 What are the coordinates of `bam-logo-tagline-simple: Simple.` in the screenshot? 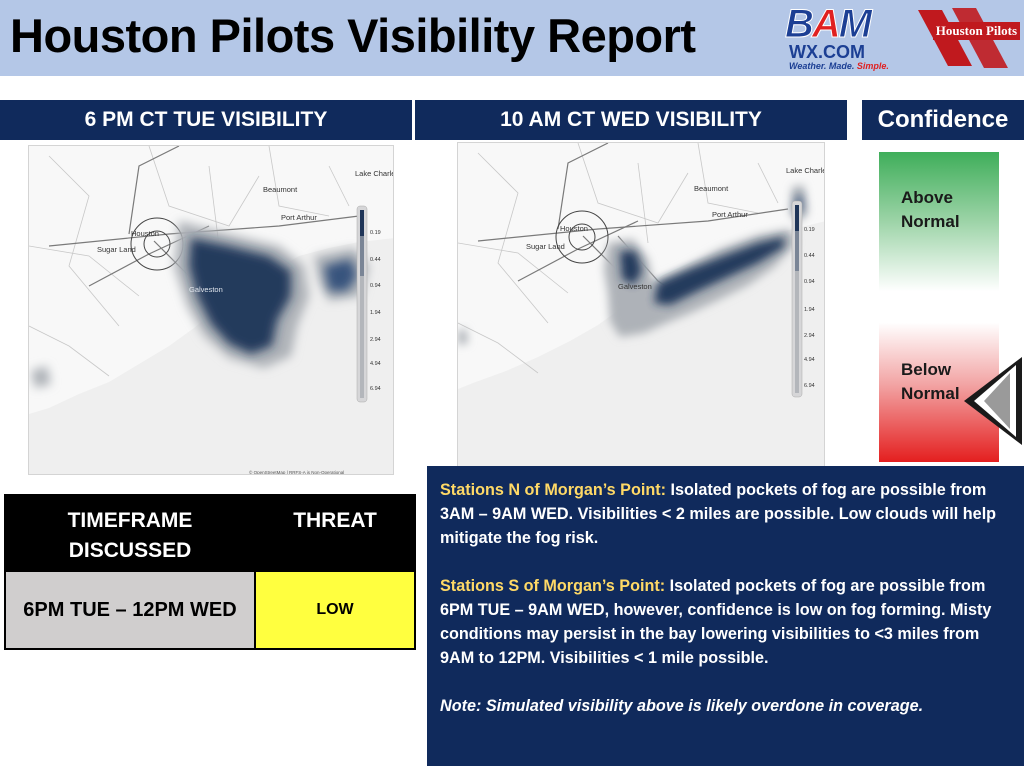 It's located at (872, 66).